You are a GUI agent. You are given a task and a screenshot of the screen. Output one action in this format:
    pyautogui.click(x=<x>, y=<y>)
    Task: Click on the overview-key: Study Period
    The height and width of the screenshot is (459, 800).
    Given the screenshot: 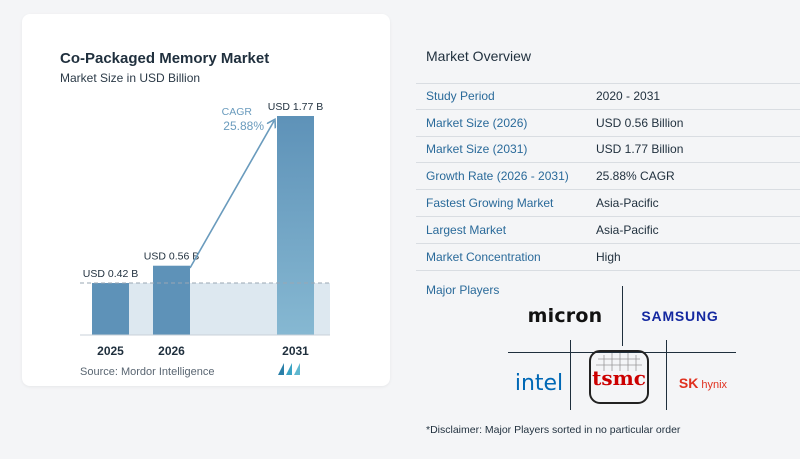 What is the action you would take?
    pyautogui.click(x=460, y=96)
    